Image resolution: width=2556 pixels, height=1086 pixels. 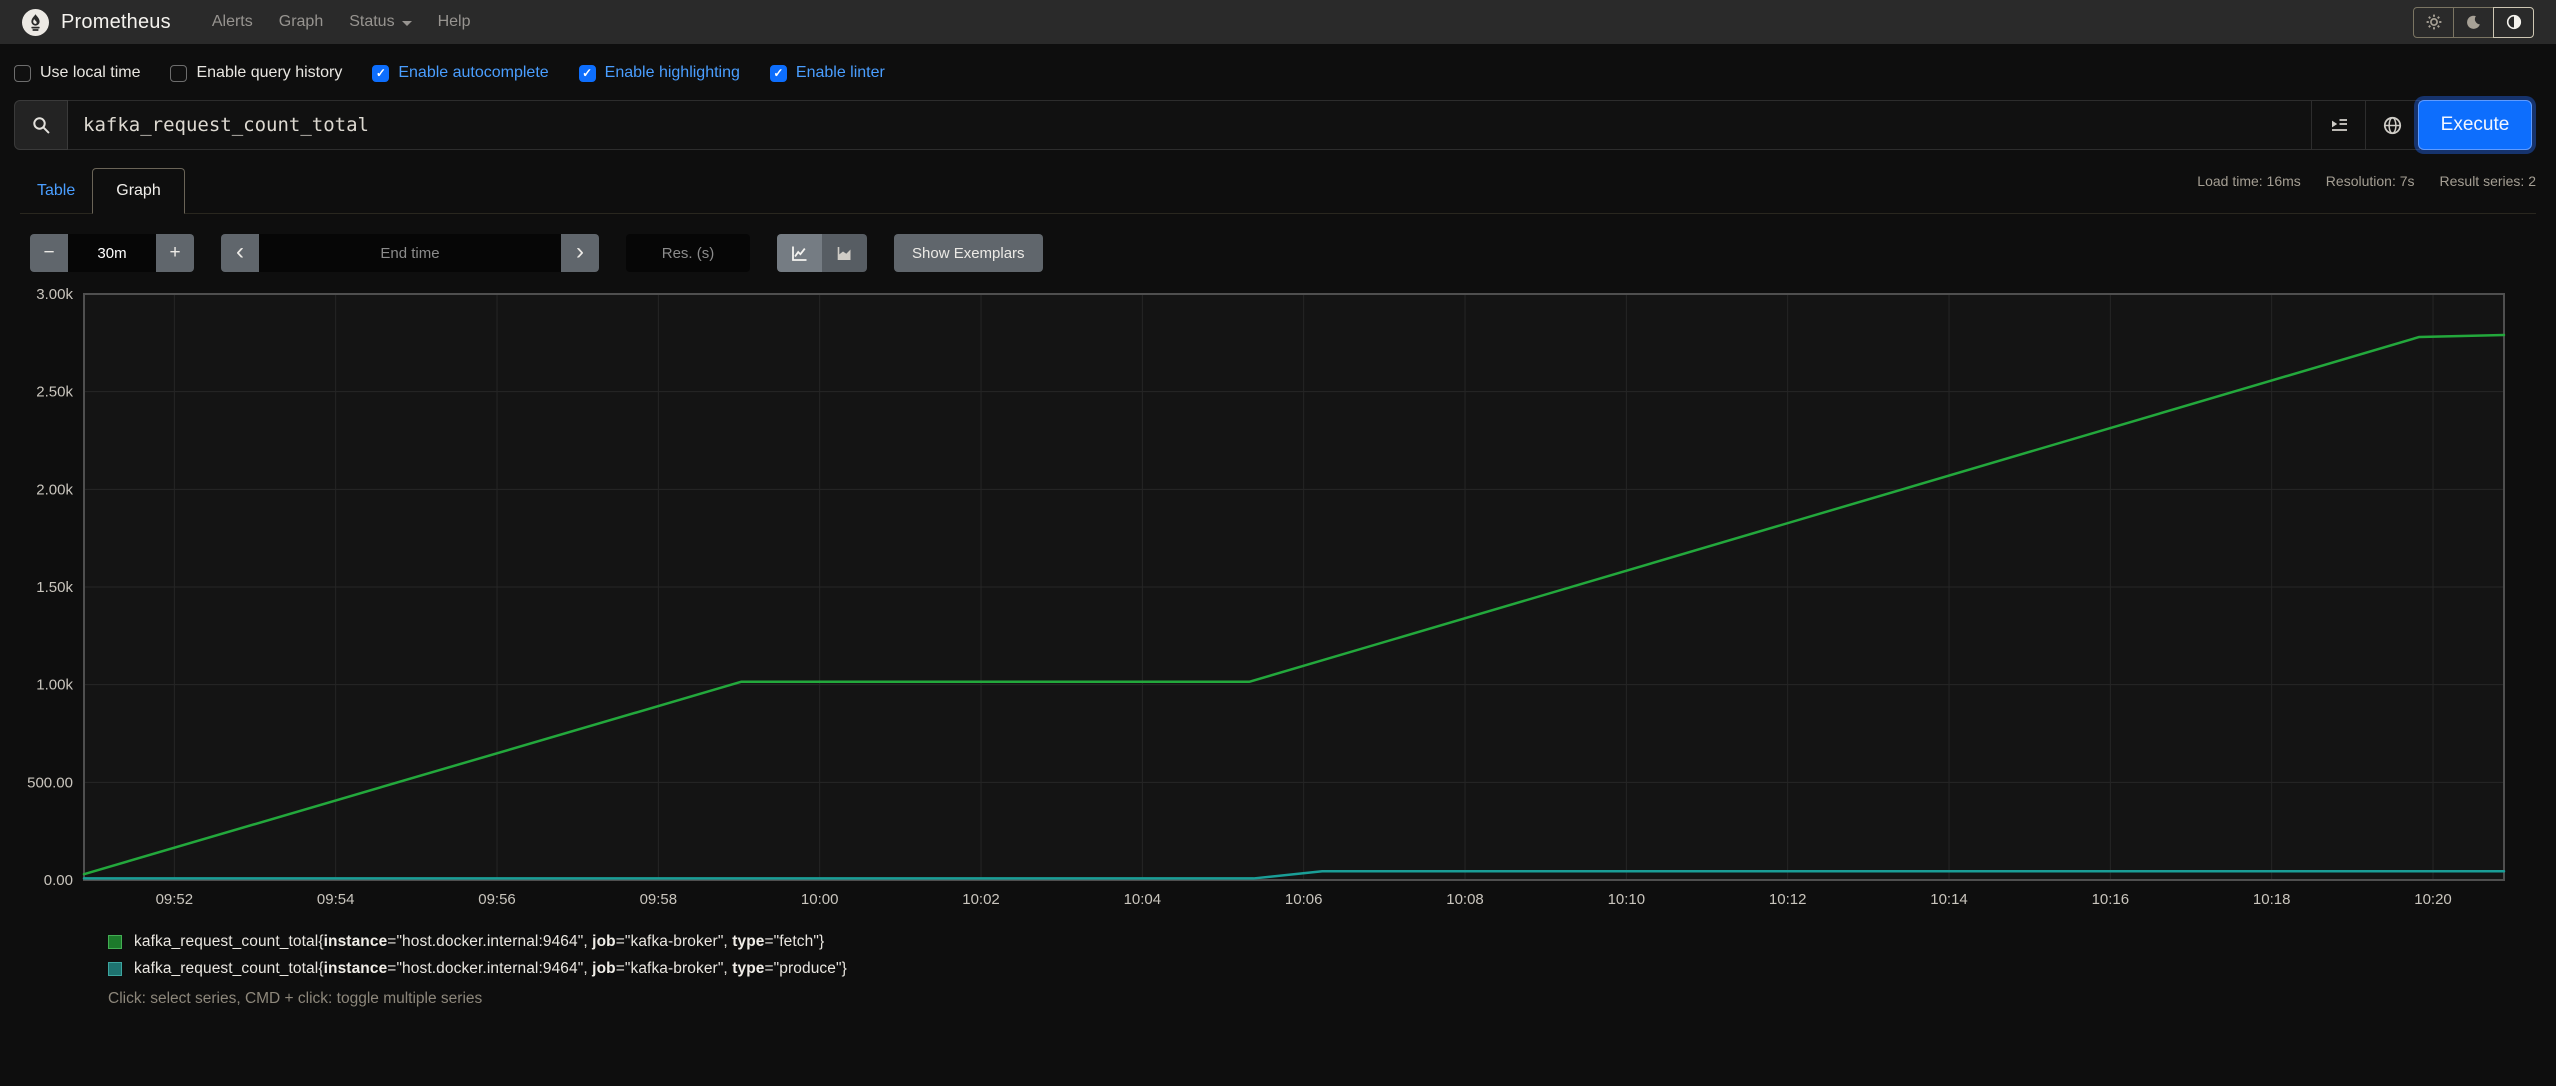 What do you see at coordinates (56, 190) in the screenshot?
I see `tab-table: Table` at bounding box center [56, 190].